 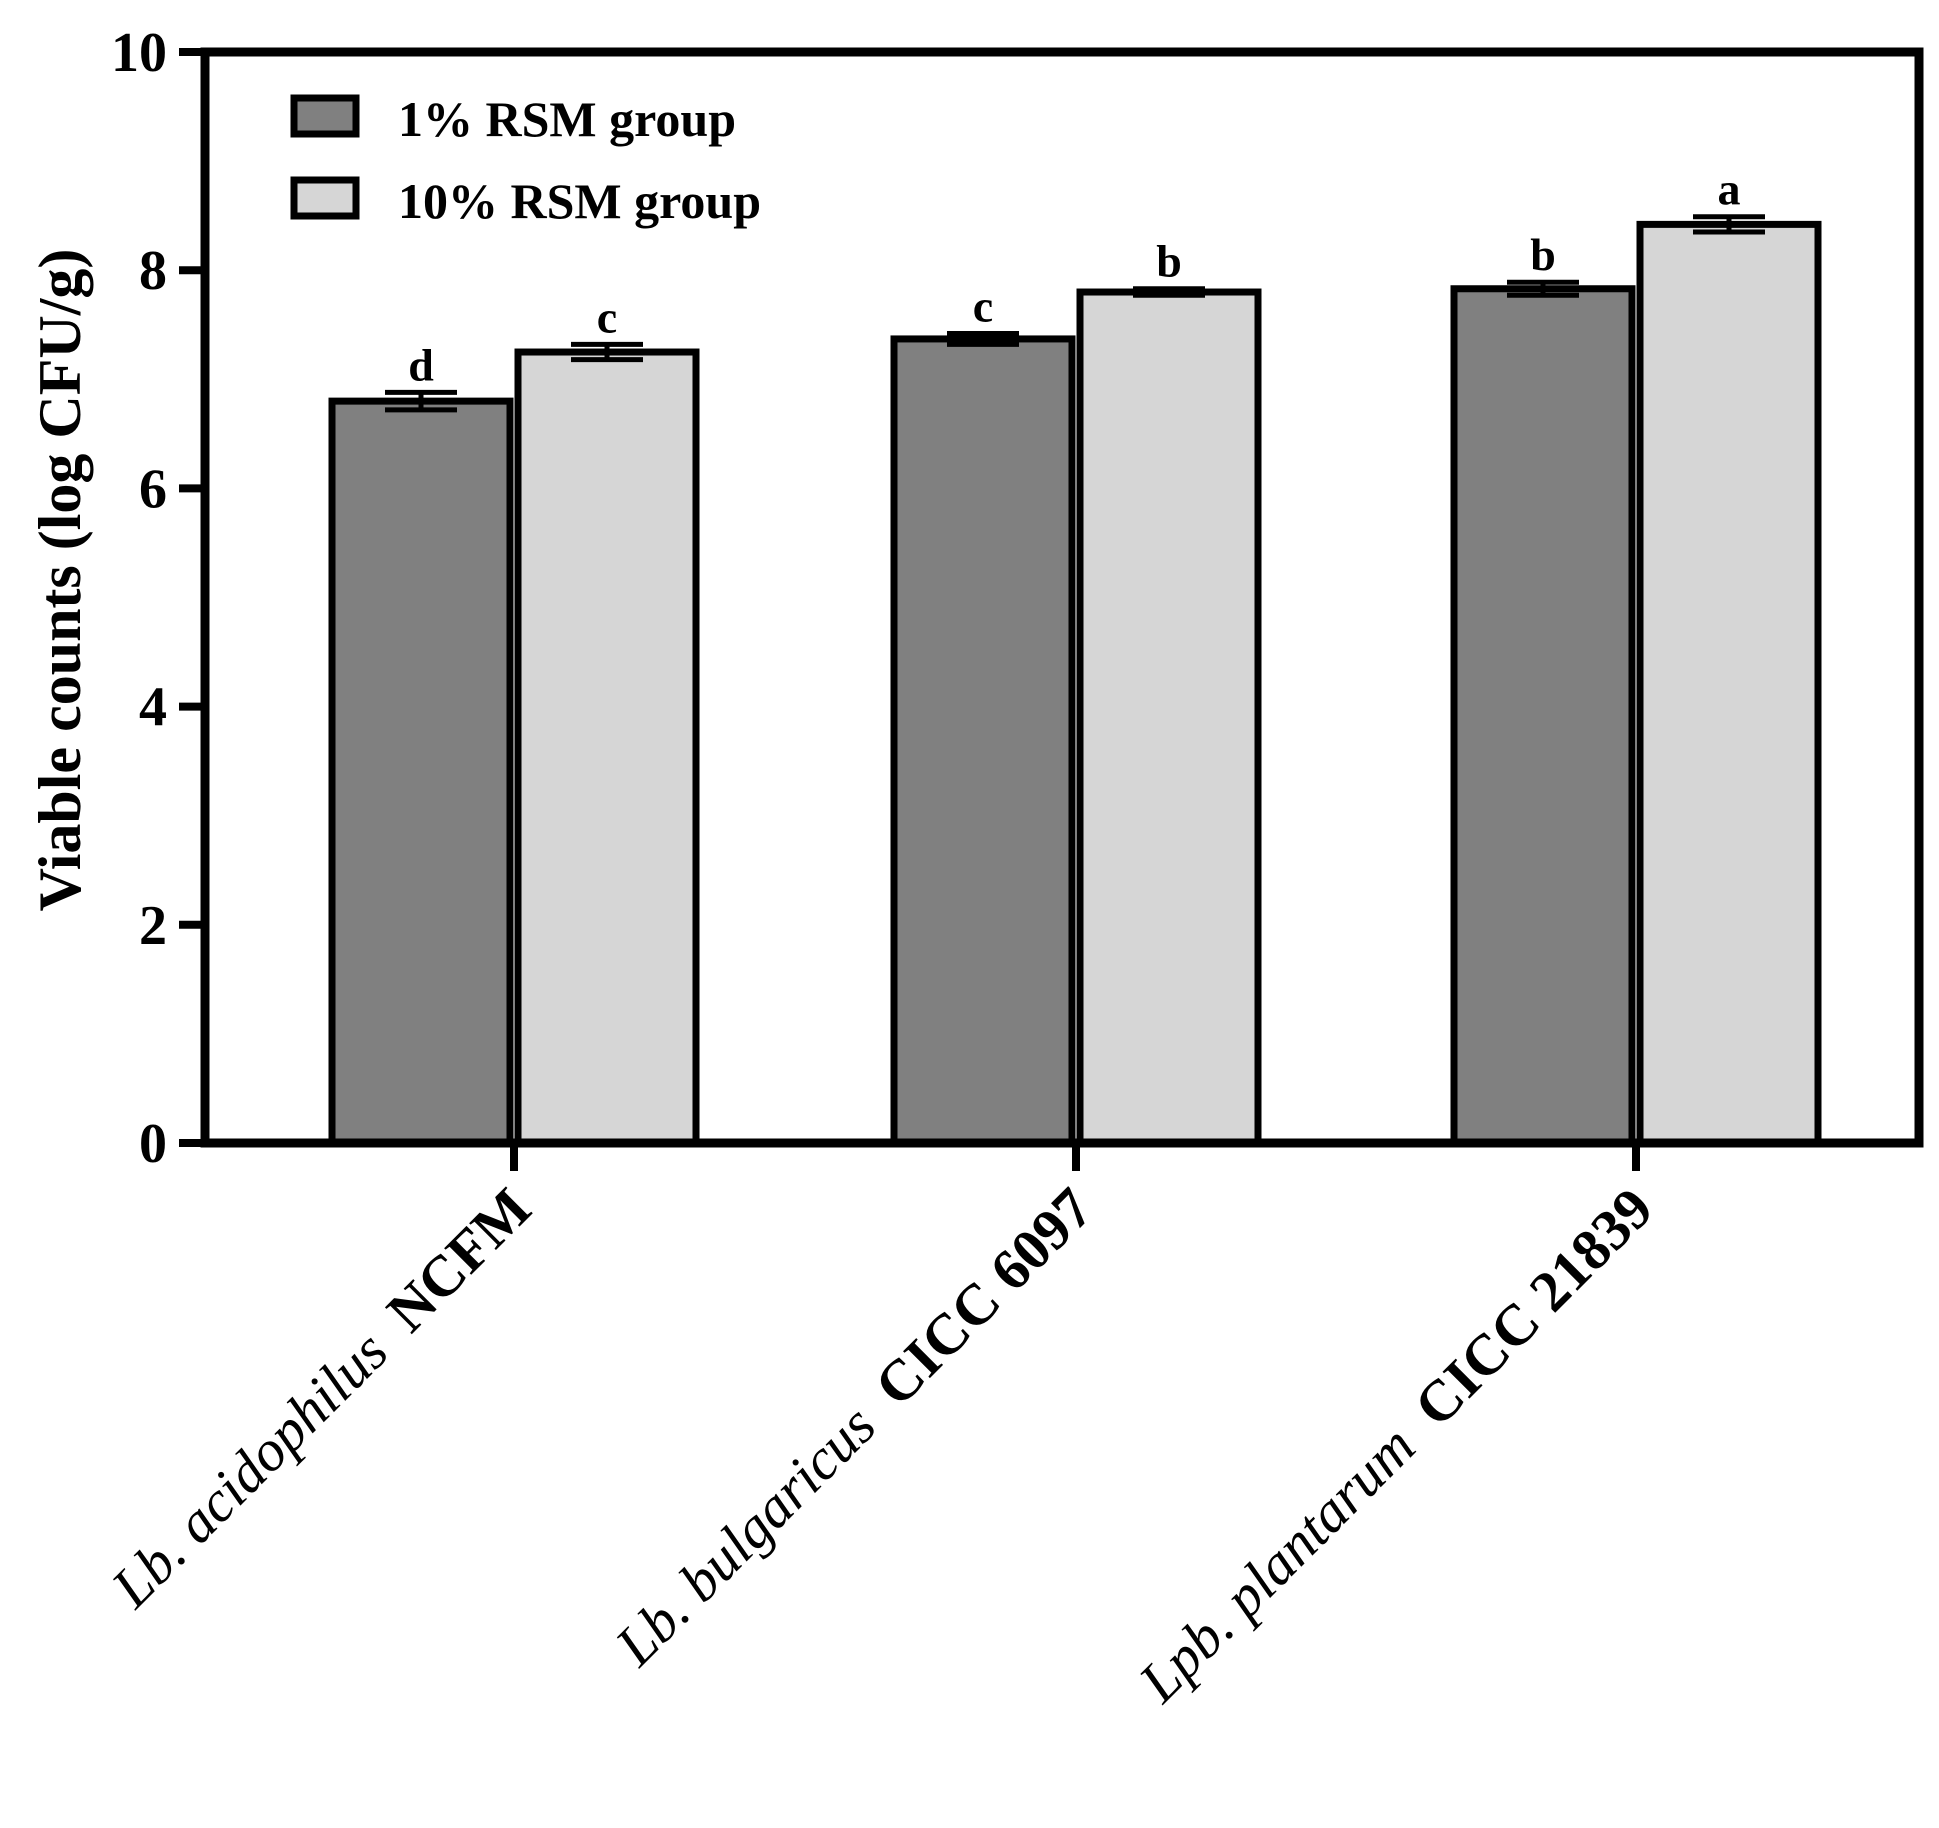 What do you see at coordinates (1277, 1564) in the screenshot?
I see `category-species: Lpb. plantarum` at bounding box center [1277, 1564].